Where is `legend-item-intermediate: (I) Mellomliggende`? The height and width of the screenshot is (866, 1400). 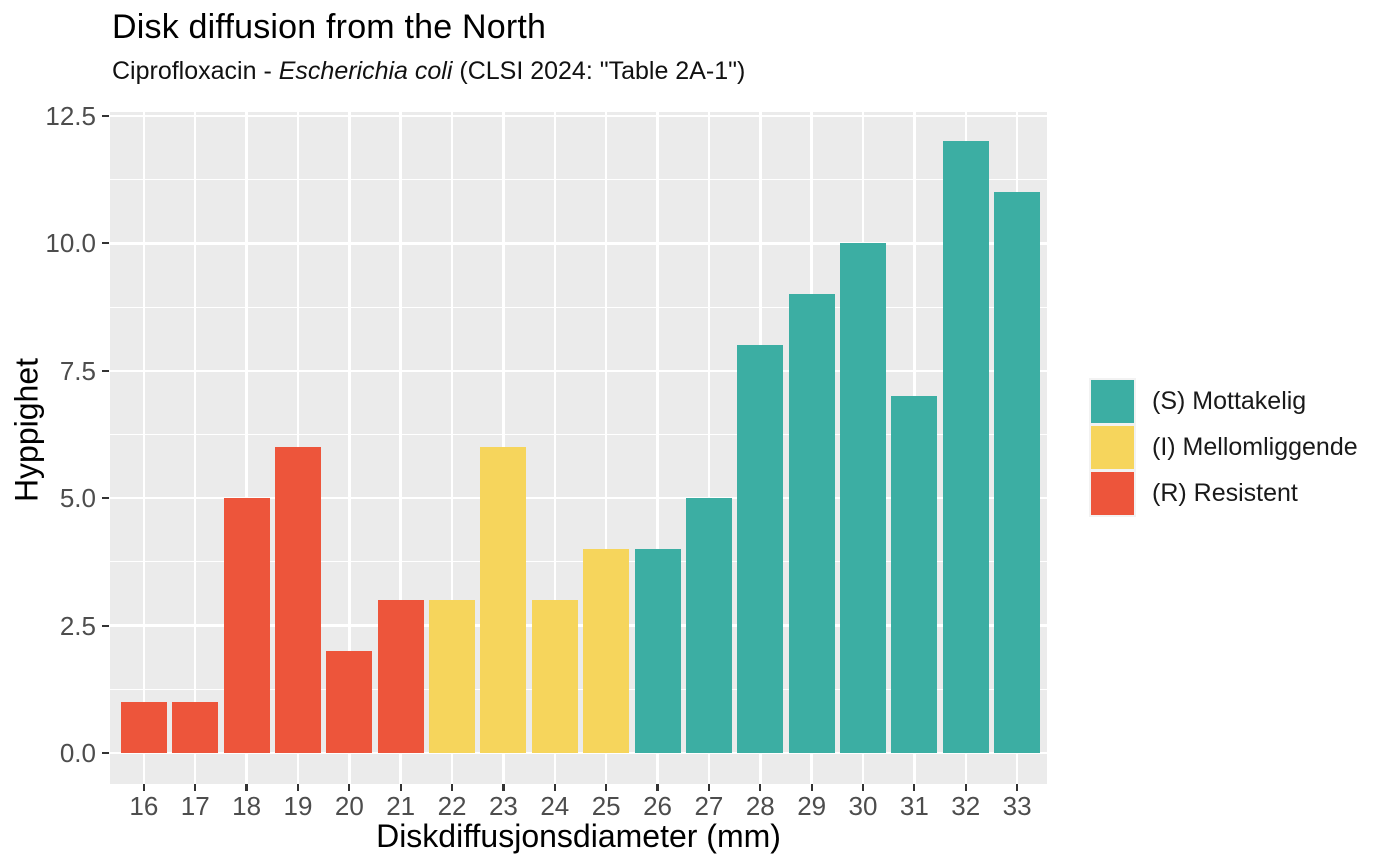 legend-item-intermediate: (I) Mellomliggende is located at coordinates (1224, 447).